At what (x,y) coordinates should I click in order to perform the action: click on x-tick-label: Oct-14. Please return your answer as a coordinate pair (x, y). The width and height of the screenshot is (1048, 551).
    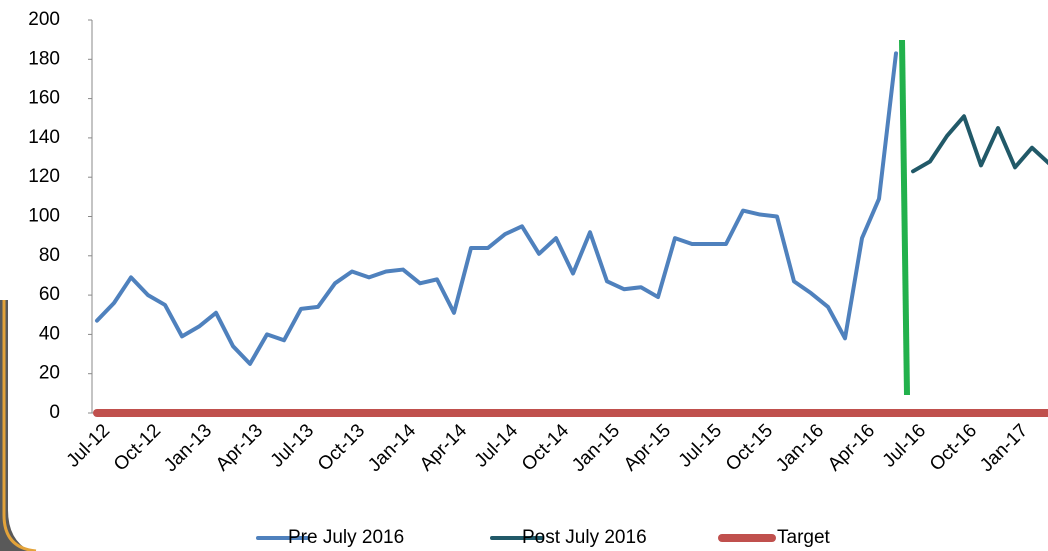
    Looking at the image, I should click on (545, 447).